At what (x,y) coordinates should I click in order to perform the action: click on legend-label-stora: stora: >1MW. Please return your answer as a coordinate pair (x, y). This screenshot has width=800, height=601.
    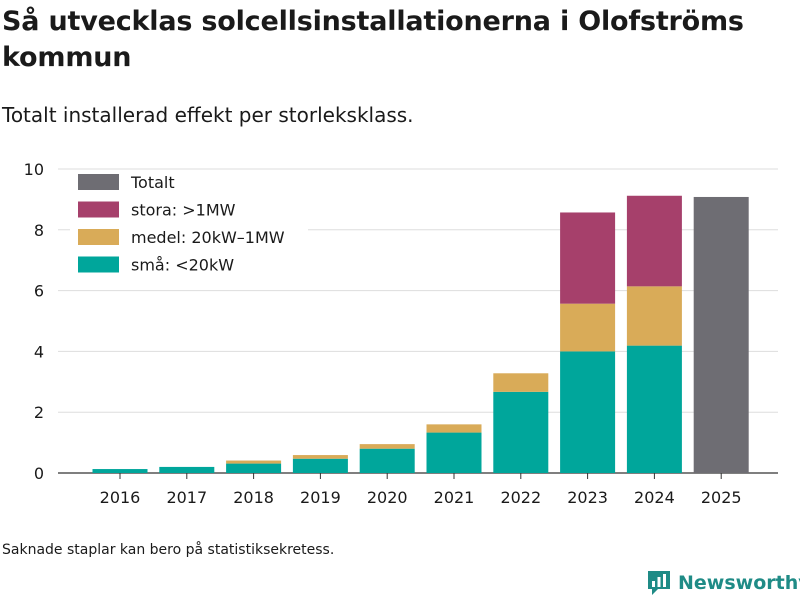
    Looking at the image, I should click on (183, 210).